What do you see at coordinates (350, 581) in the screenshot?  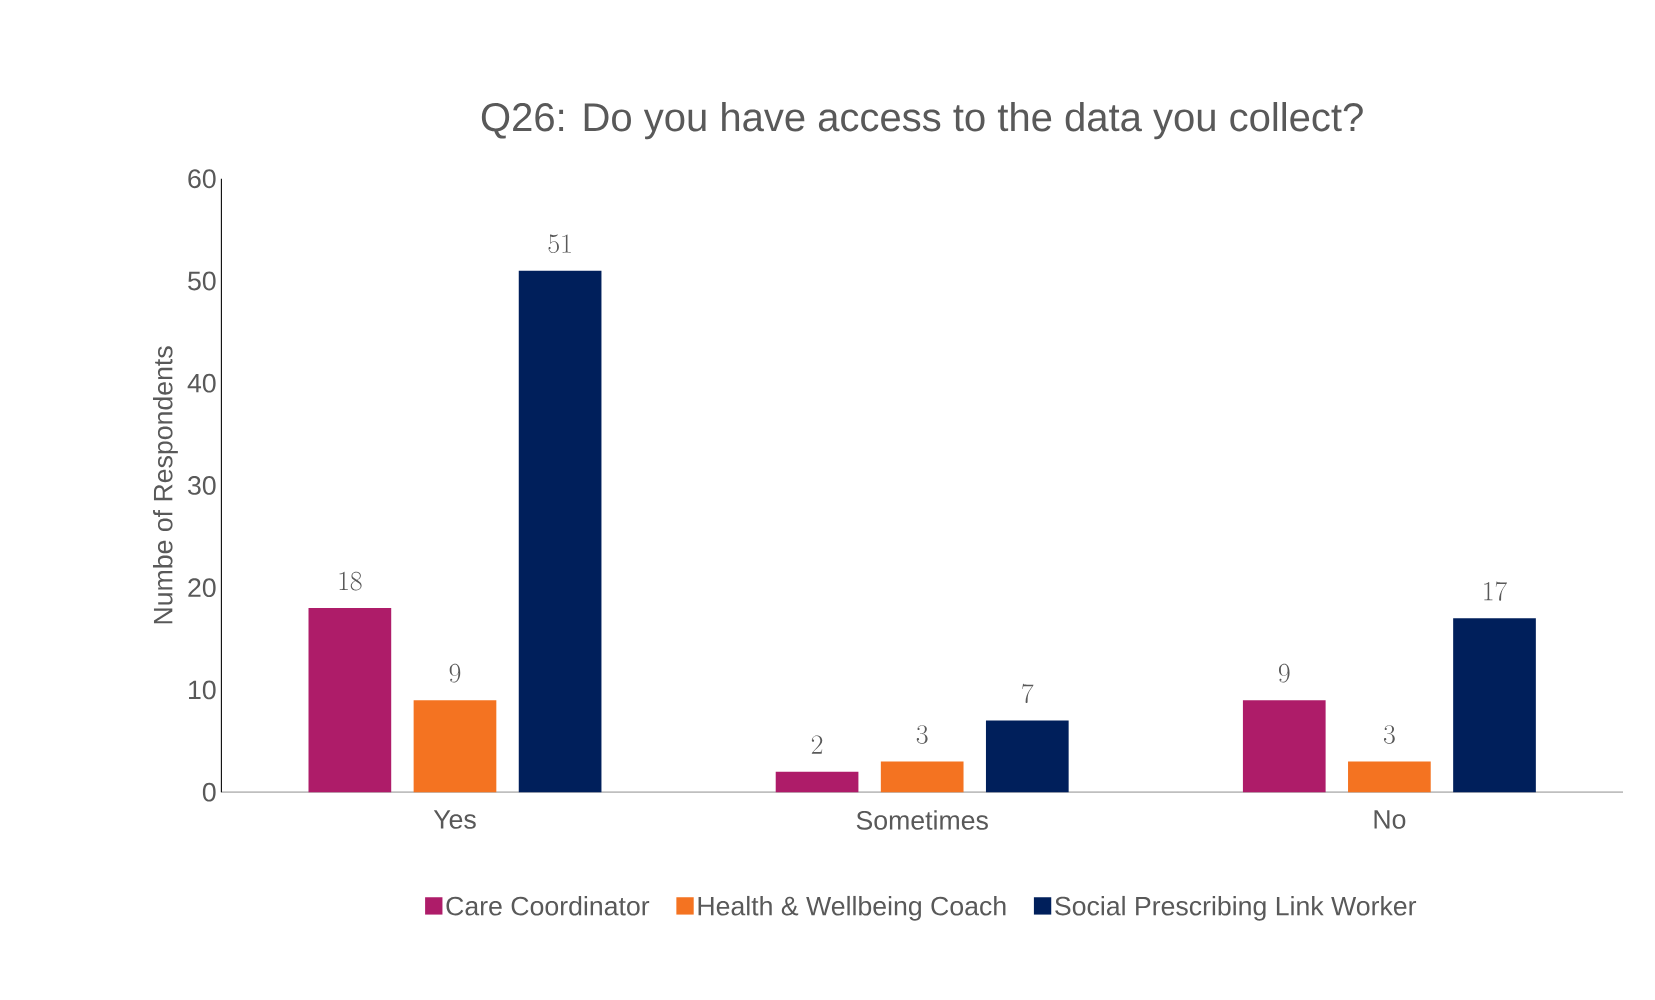 I see `data-label: 18` at bounding box center [350, 581].